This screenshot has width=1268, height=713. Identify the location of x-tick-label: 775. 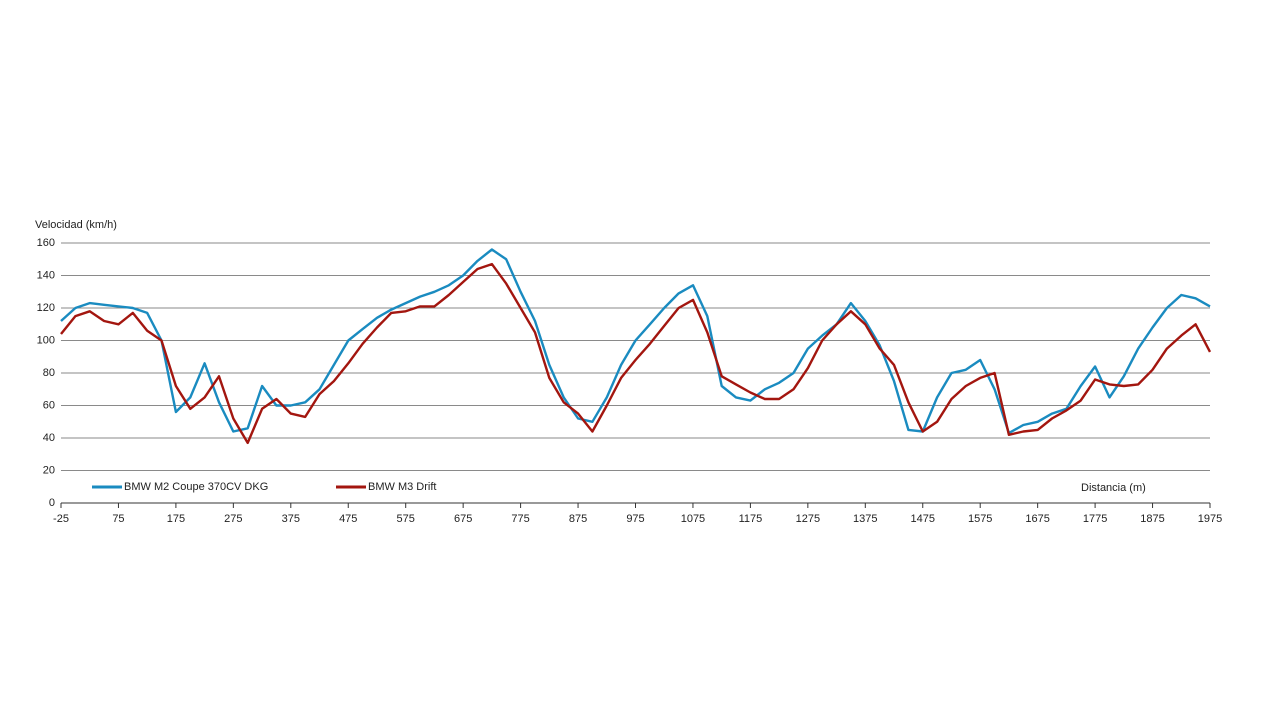
(520, 519).